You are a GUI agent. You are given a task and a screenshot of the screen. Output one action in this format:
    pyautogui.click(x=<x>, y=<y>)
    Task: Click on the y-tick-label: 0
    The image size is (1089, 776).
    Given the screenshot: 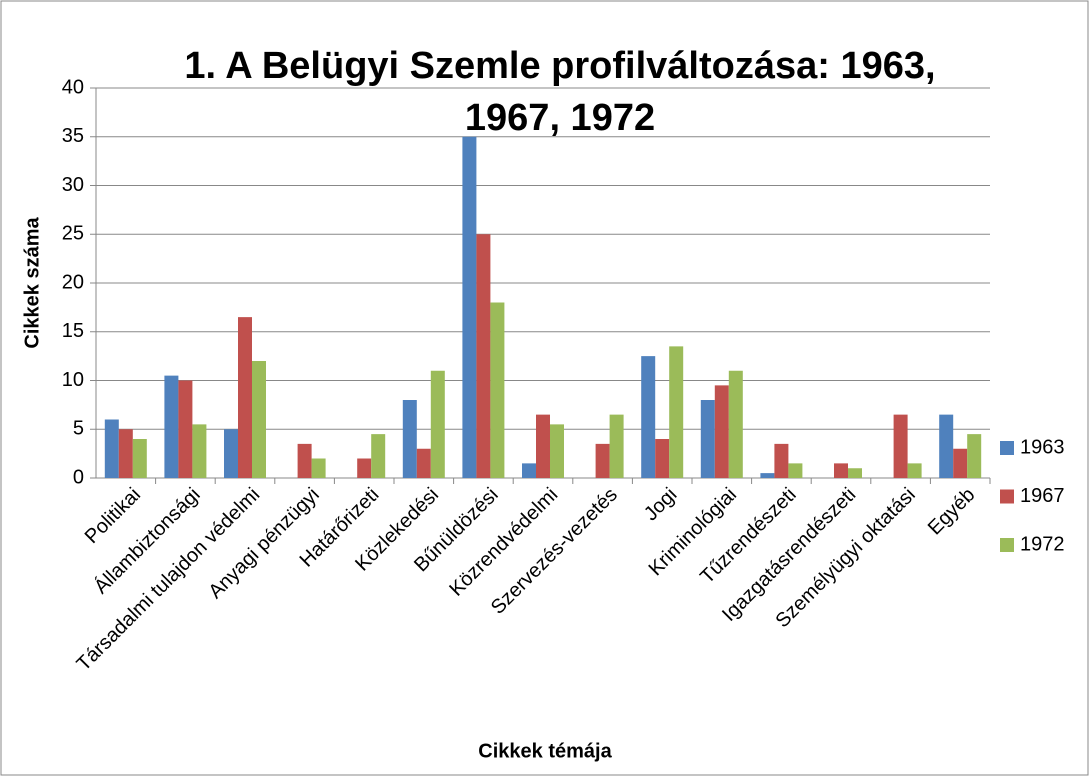 What is the action you would take?
    pyautogui.click(x=78, y=477)
    